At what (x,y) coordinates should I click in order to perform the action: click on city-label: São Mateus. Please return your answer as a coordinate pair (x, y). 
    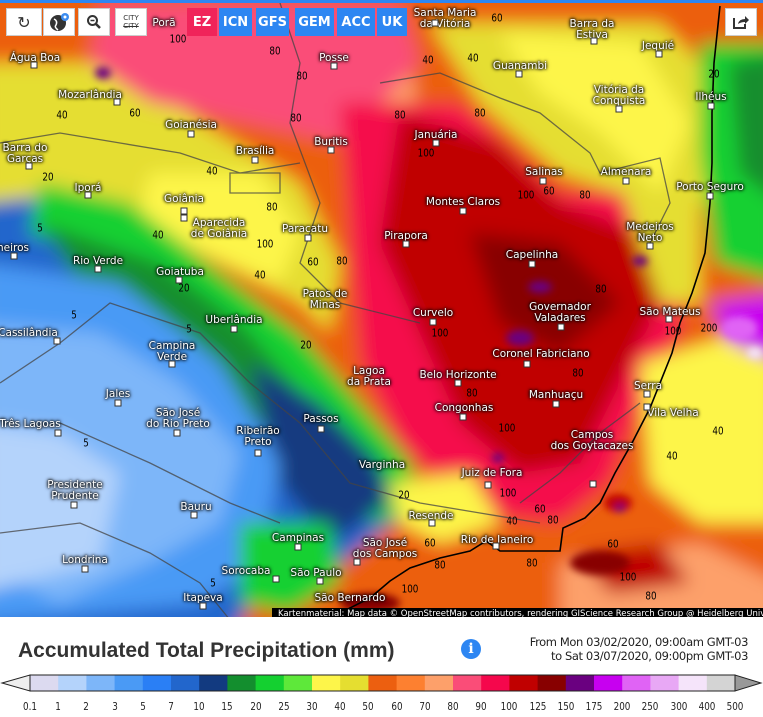
    Looking at the image, I should click on (670, 312).